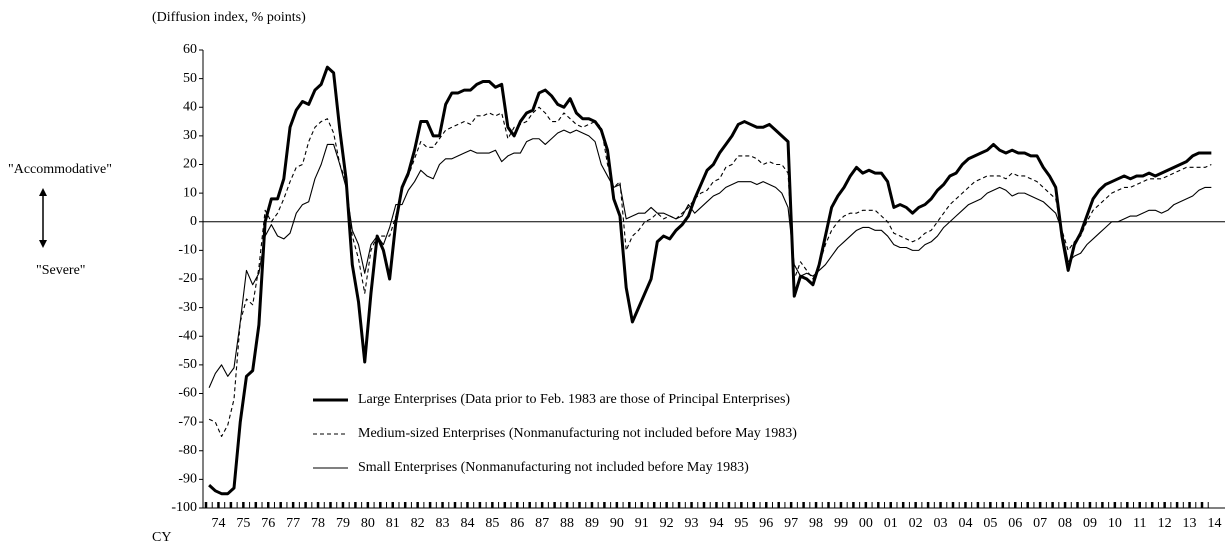  I want to click on x-tick-label: 95, so click(741, 523).